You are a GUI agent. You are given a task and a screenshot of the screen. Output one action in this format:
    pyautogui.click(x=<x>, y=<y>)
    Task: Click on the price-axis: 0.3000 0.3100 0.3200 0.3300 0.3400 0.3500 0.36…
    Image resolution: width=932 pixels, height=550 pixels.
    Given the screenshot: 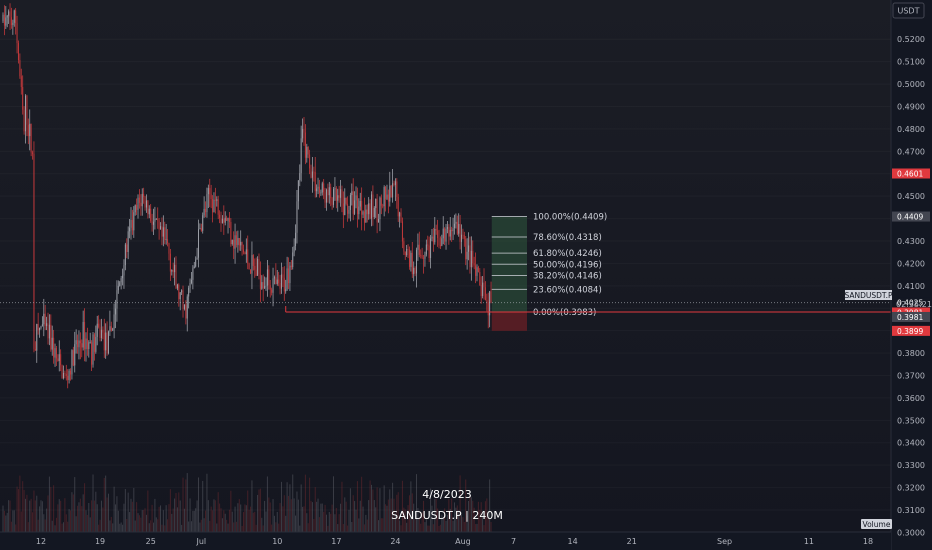 What is the action you would take?
    pyautogui.click(x=911, y=275)
    